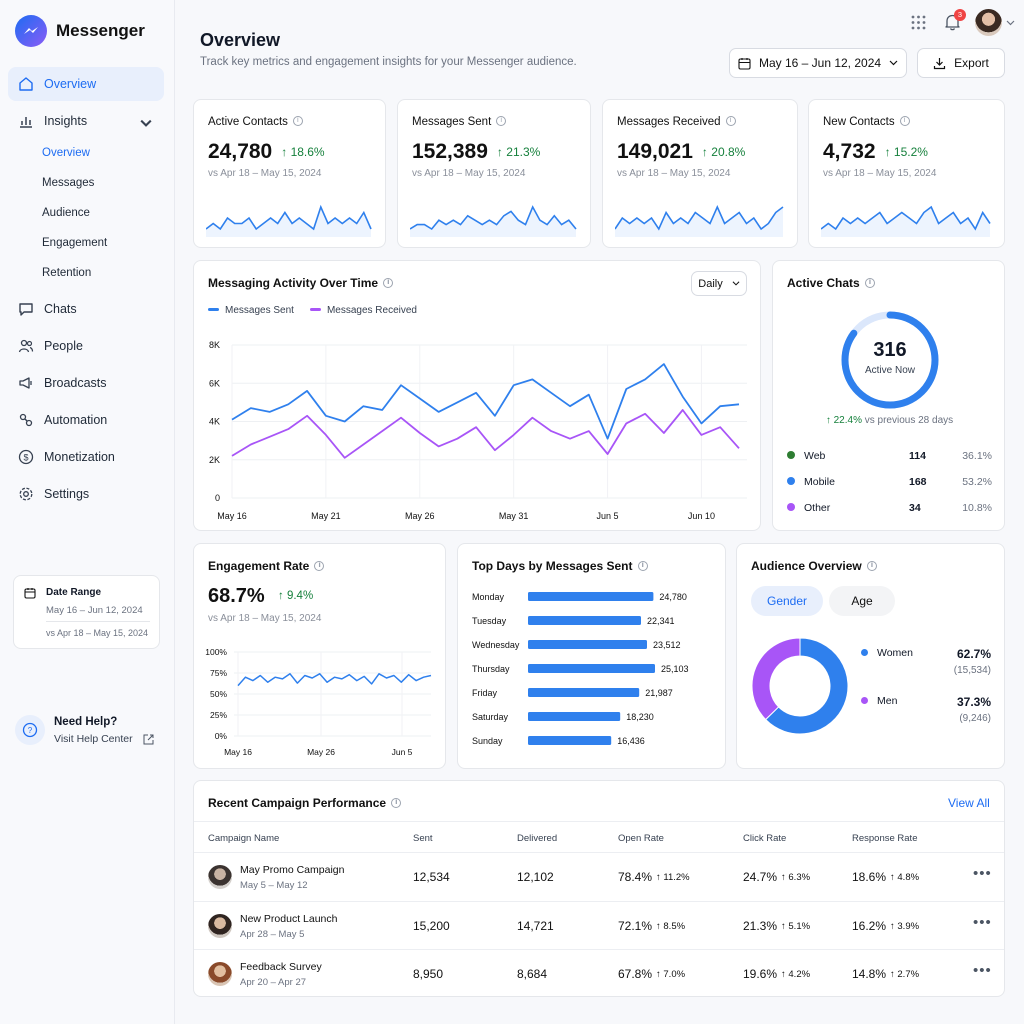 The width and height of the screenshot is (1024, 1024). Describe the element at coordinates (587, 644) in the screenshot. I see `bar-wednesday` at that location.